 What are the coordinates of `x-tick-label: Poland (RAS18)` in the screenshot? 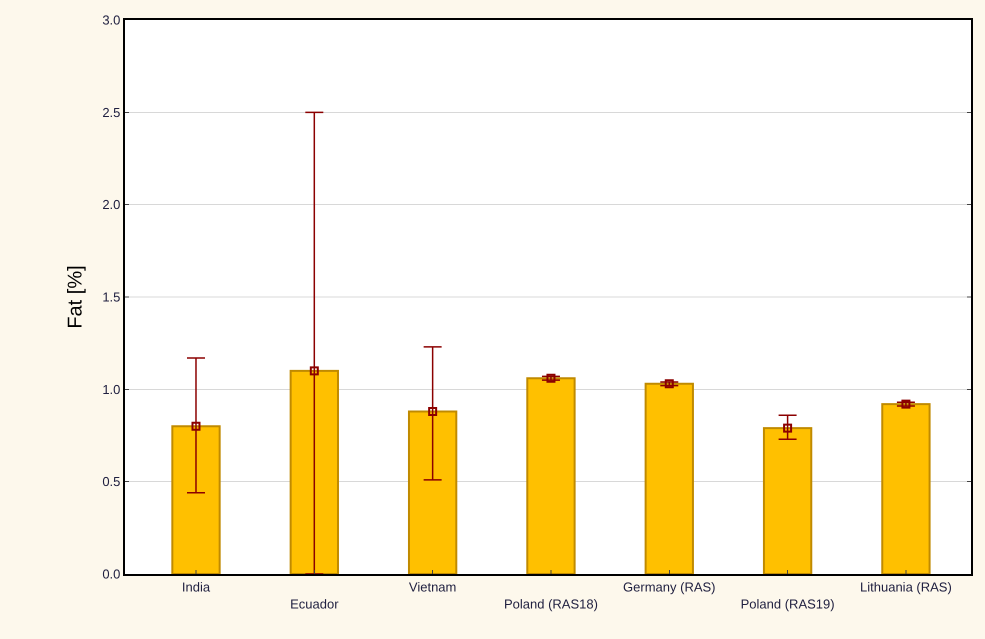 It's located at (551, 604).